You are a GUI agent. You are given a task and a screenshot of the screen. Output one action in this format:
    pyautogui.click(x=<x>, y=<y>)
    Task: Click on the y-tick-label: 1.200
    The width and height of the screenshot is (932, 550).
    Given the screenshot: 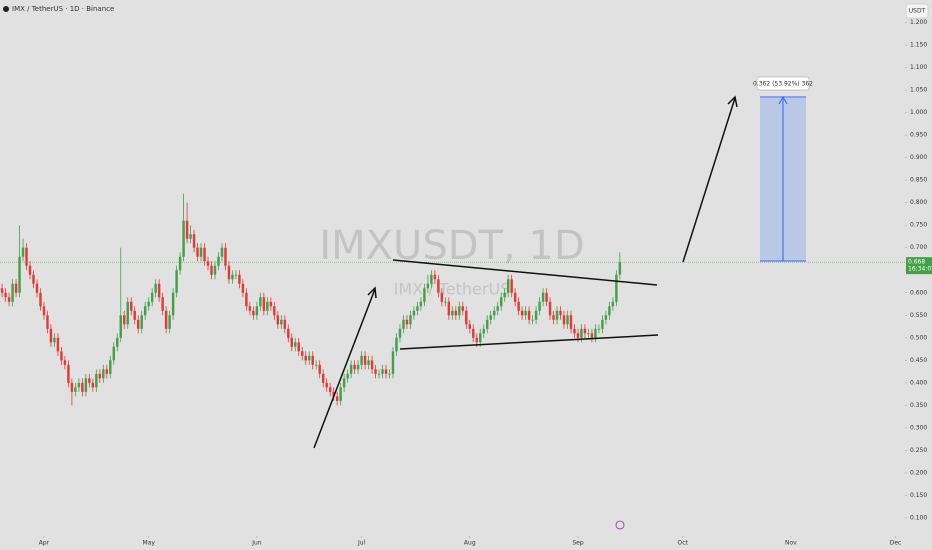 What is the action you would take?
    pyautogui.click(x=918, y=22)
    